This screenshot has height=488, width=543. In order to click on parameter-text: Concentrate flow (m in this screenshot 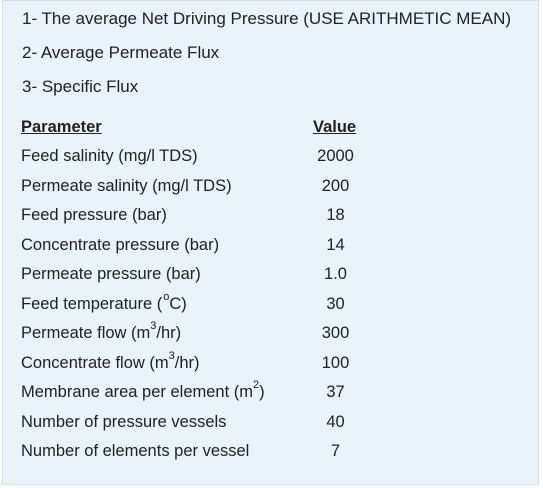, I will do `click(95, 362)`.